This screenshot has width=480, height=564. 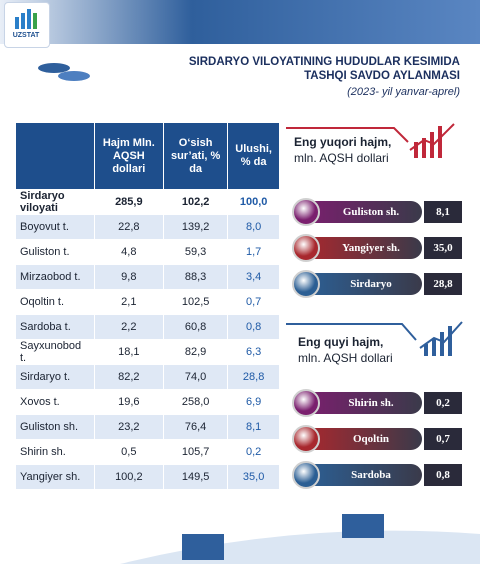 I want to click on table-cell: 149,5, so click(x=195, y=477).